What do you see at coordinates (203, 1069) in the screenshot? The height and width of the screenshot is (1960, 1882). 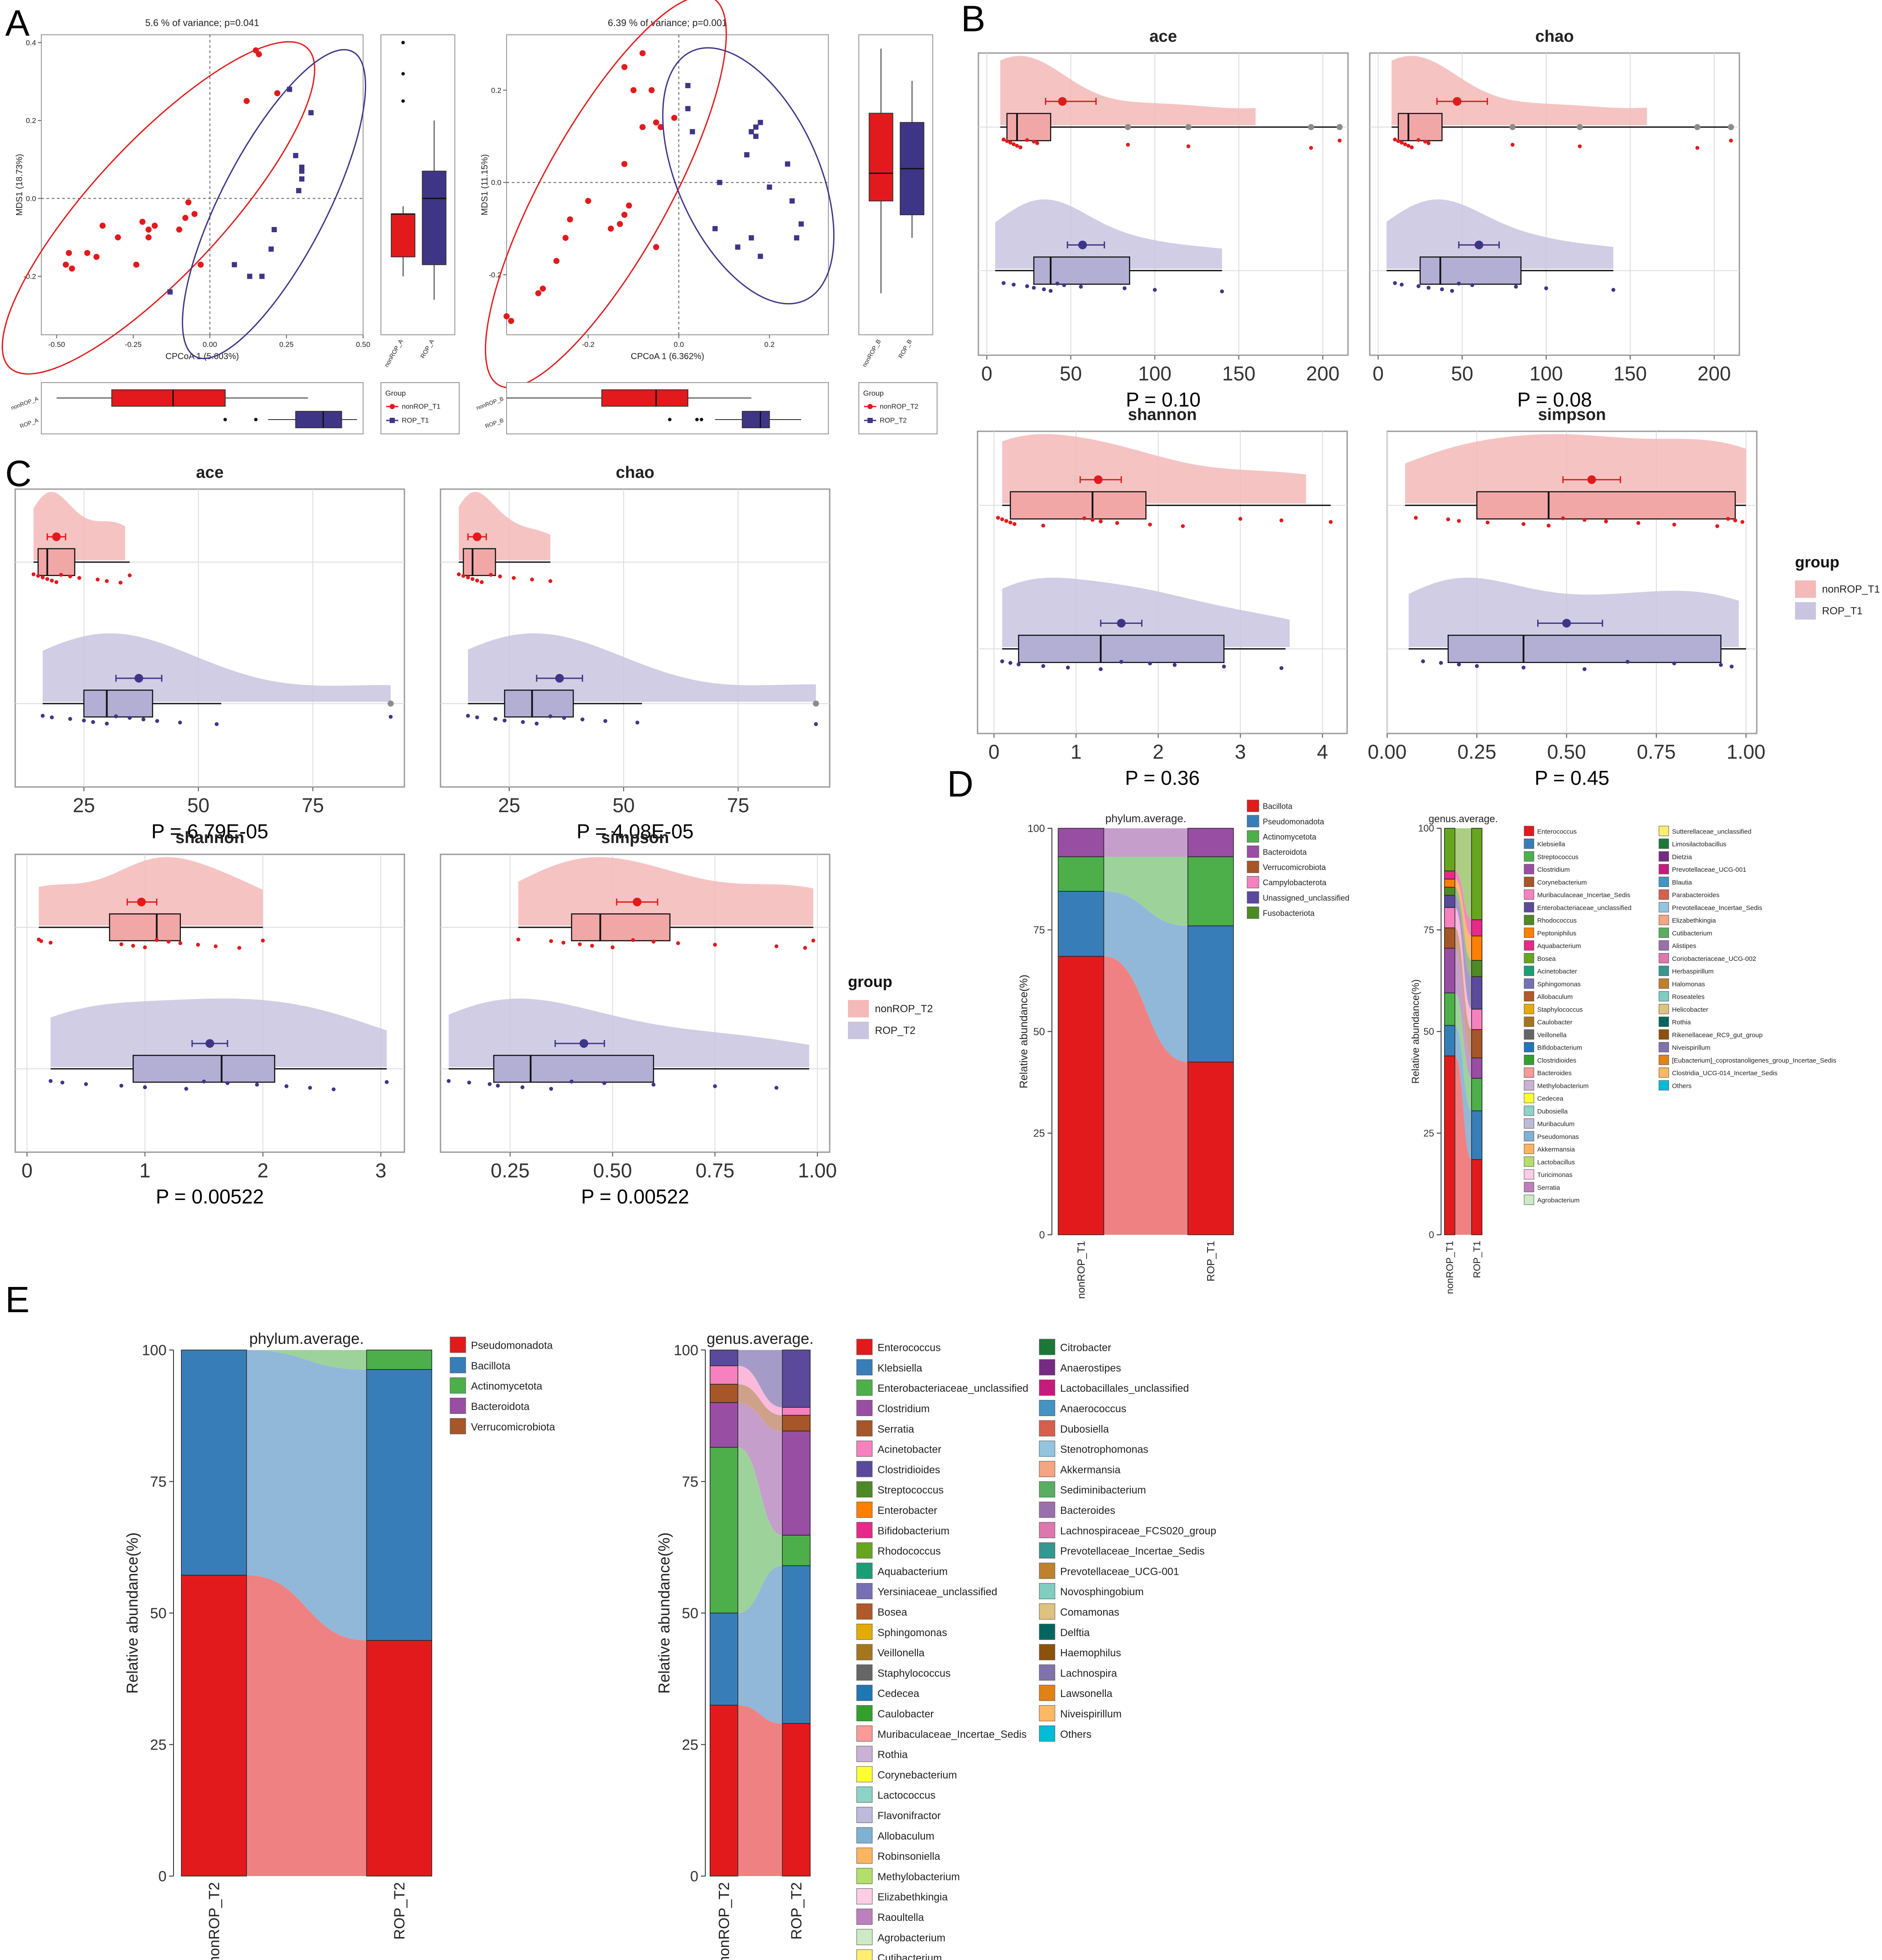 I see `box-rop-t2` at bounding box center [203, 1069].